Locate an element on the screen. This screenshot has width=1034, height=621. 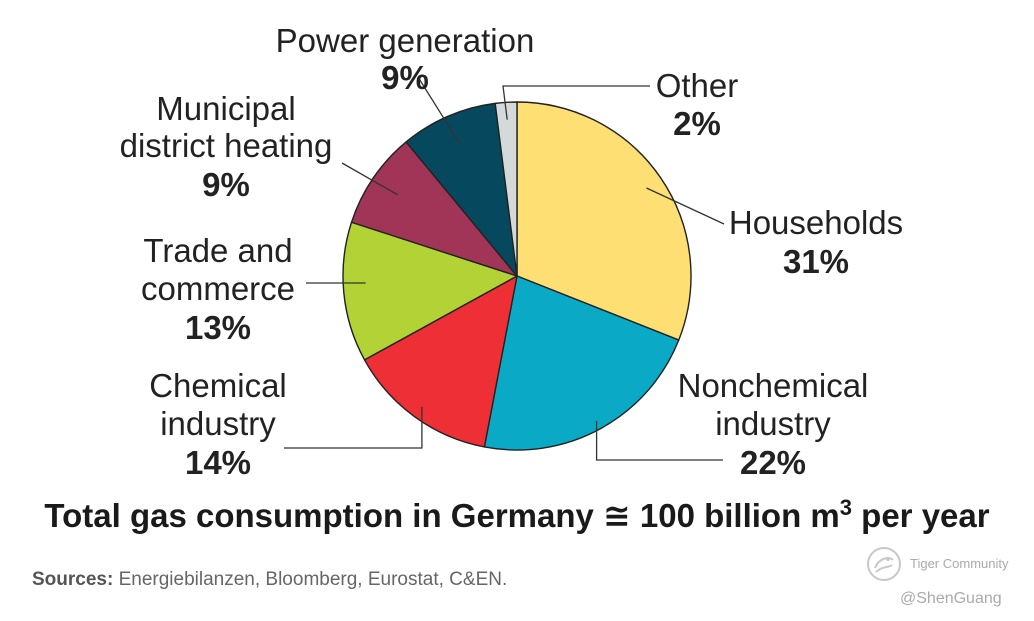
leader-other is located at coordinates (576, 102).